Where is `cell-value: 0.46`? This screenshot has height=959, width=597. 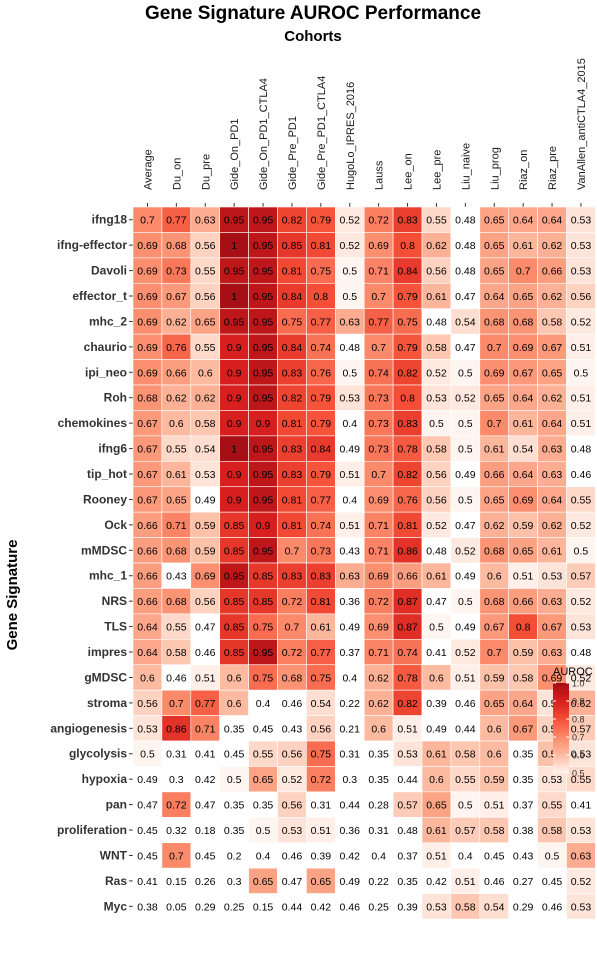 cell-value: 0.46 is located at coordinates (205, 653).